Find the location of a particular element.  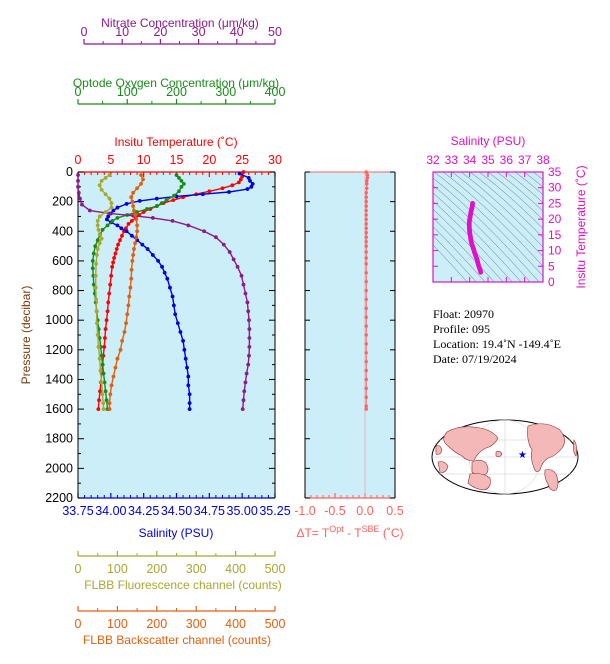

backscatter-axis-tick-label: 400 is located at coordinates (235, 624).